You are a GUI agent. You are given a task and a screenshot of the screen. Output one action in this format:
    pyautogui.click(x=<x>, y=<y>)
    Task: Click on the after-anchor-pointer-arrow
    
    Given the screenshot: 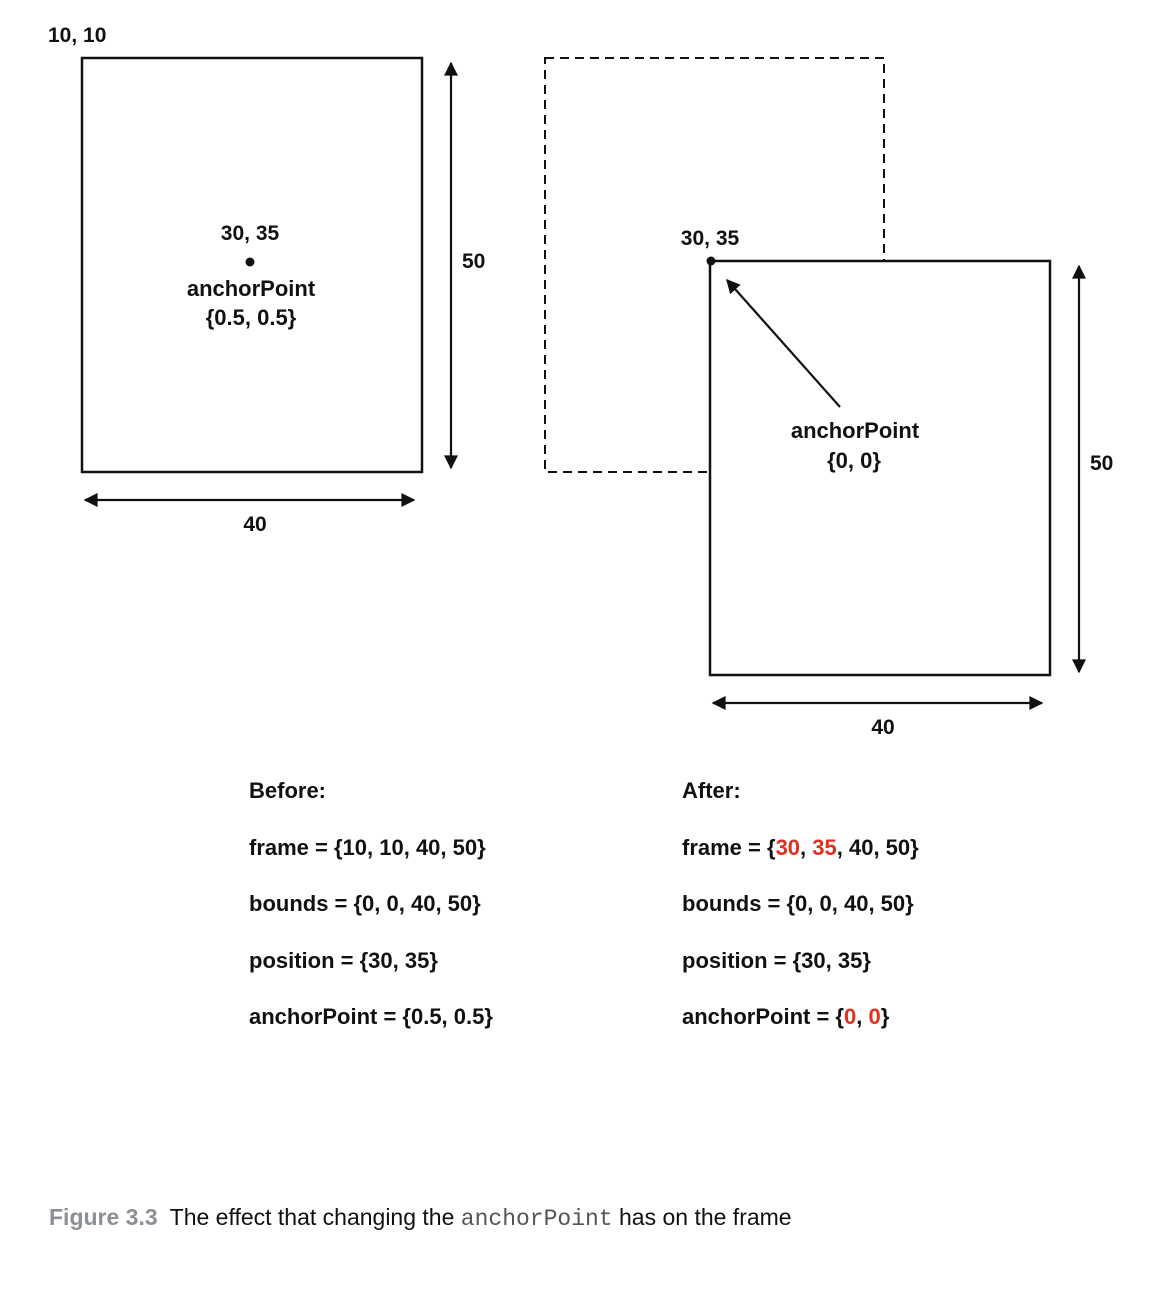 What is the action you would take?
    pyautogui.click(x=783, y=343)
    